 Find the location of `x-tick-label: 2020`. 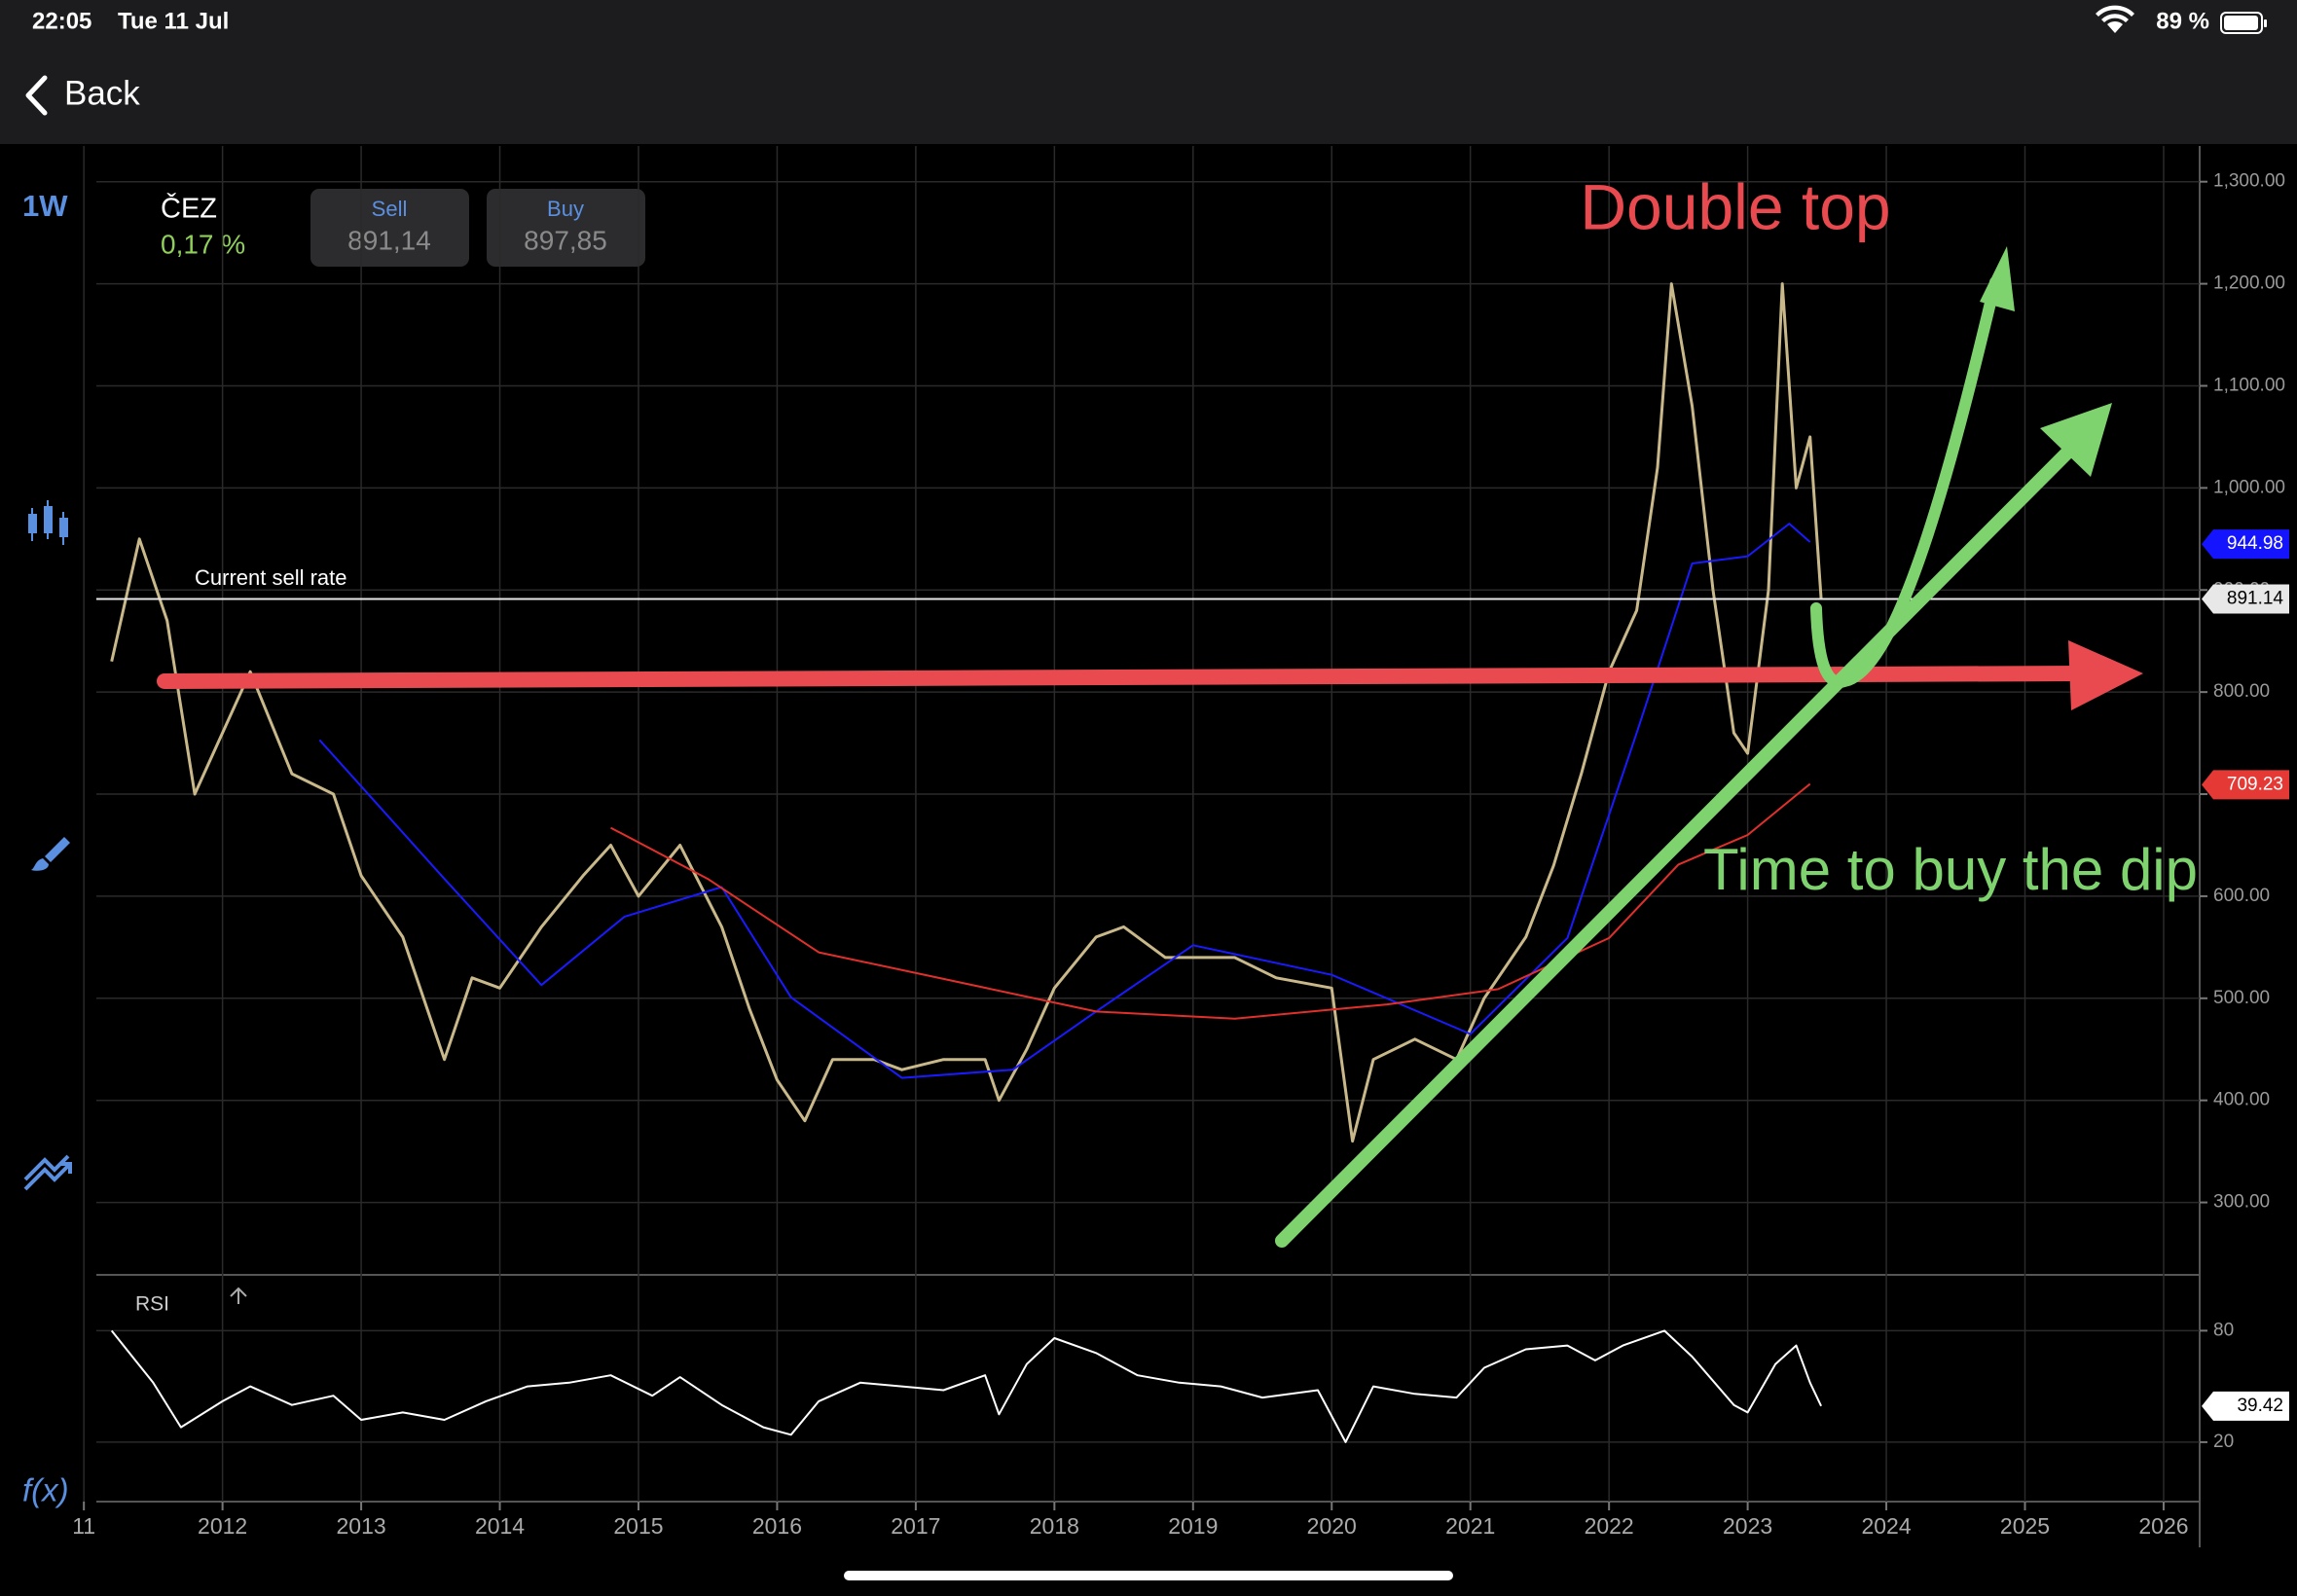

x-tick-label: 2020 is located at coordinates (1332, 1526).